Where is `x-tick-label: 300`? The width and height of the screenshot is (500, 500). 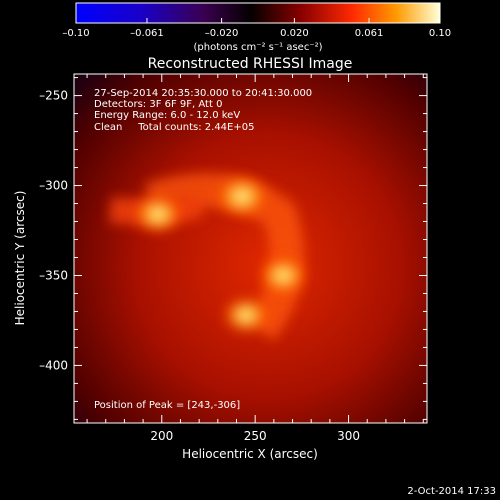
x-tick-label: 300 is located at coordinates (348, 436).